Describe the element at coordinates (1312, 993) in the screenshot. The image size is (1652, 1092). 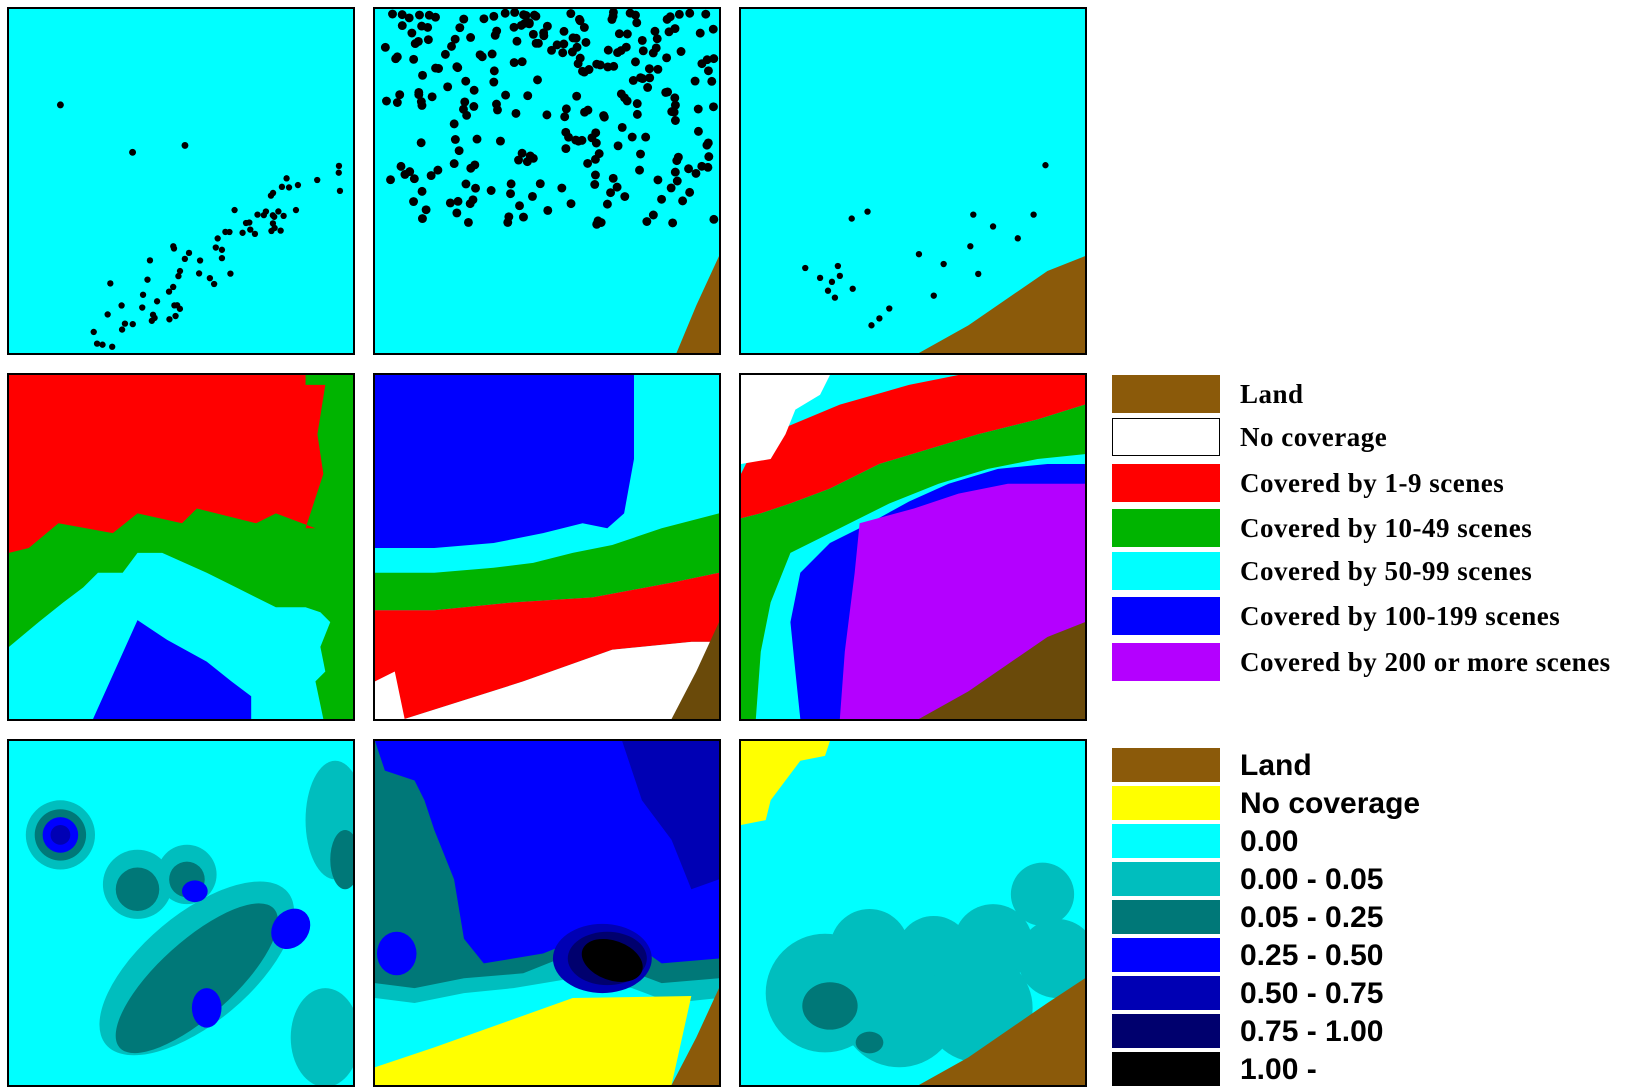
I see `legend-label: 0.50 - 0.75` at that location.